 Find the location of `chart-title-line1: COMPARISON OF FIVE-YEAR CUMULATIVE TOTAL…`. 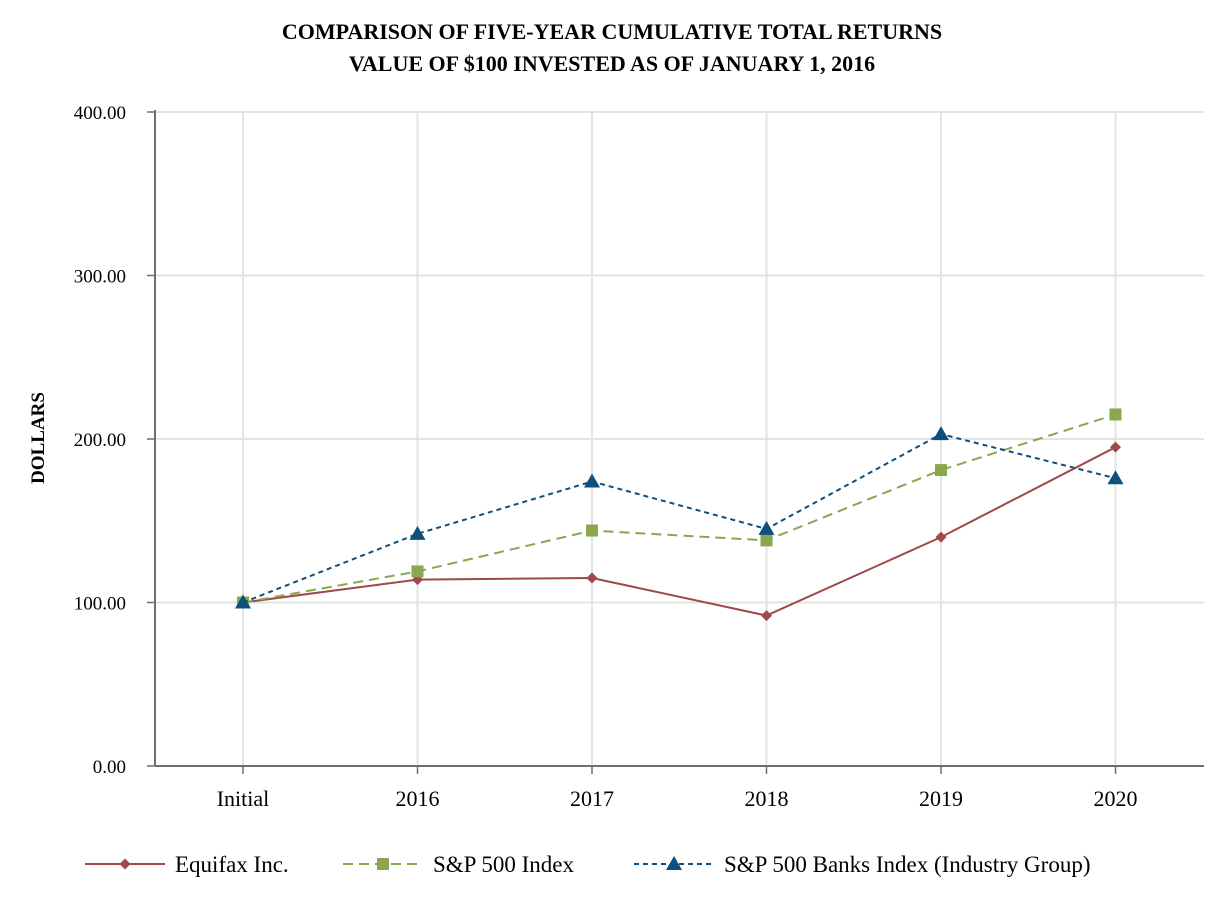

chart-title-line1: COMPARISON OF FIVE-YEAR CUMULATIVE TOTAL… is located at coordinates (612, 31).